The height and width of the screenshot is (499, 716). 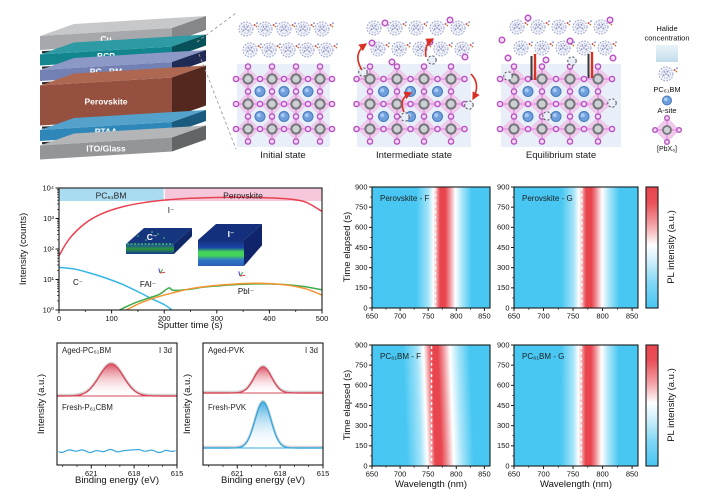 What do you see at coordinates (187, 404) in the screenshot?
I see `xps-right-y-axis-title: Intensity (a.u.)` at bounding box center [187, 404].